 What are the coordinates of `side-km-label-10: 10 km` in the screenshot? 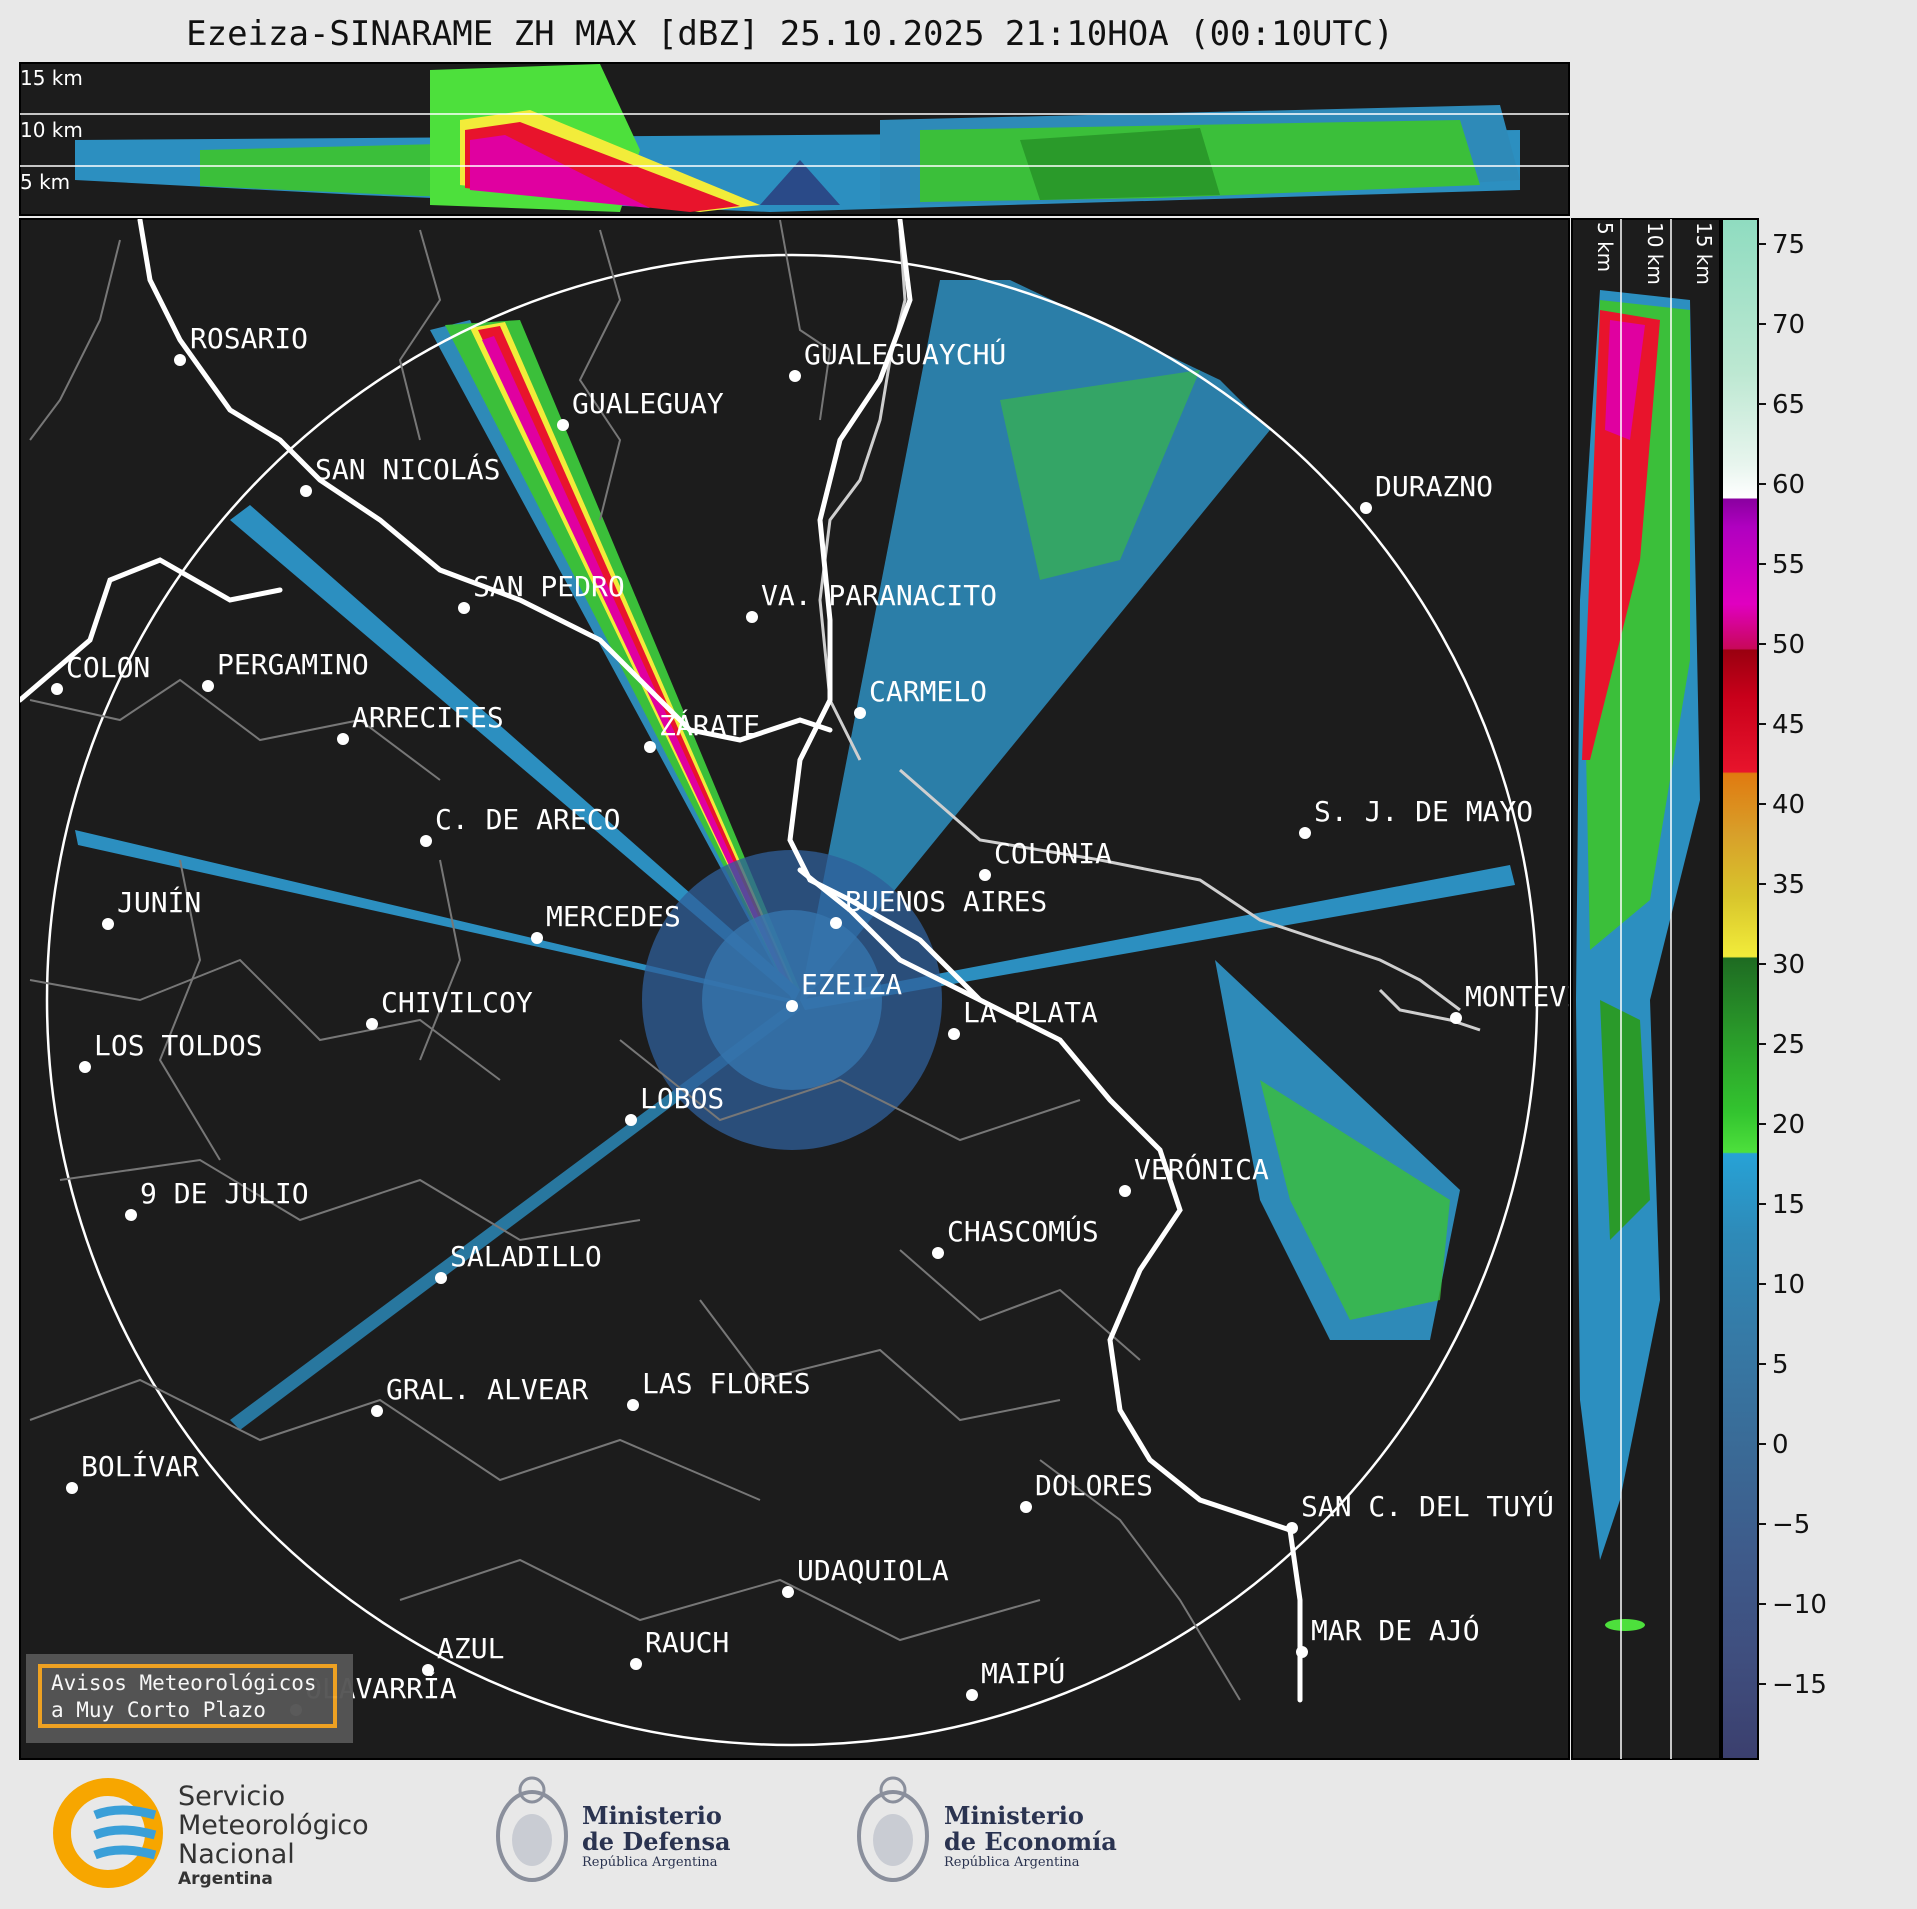 It's located at (1655, 253).